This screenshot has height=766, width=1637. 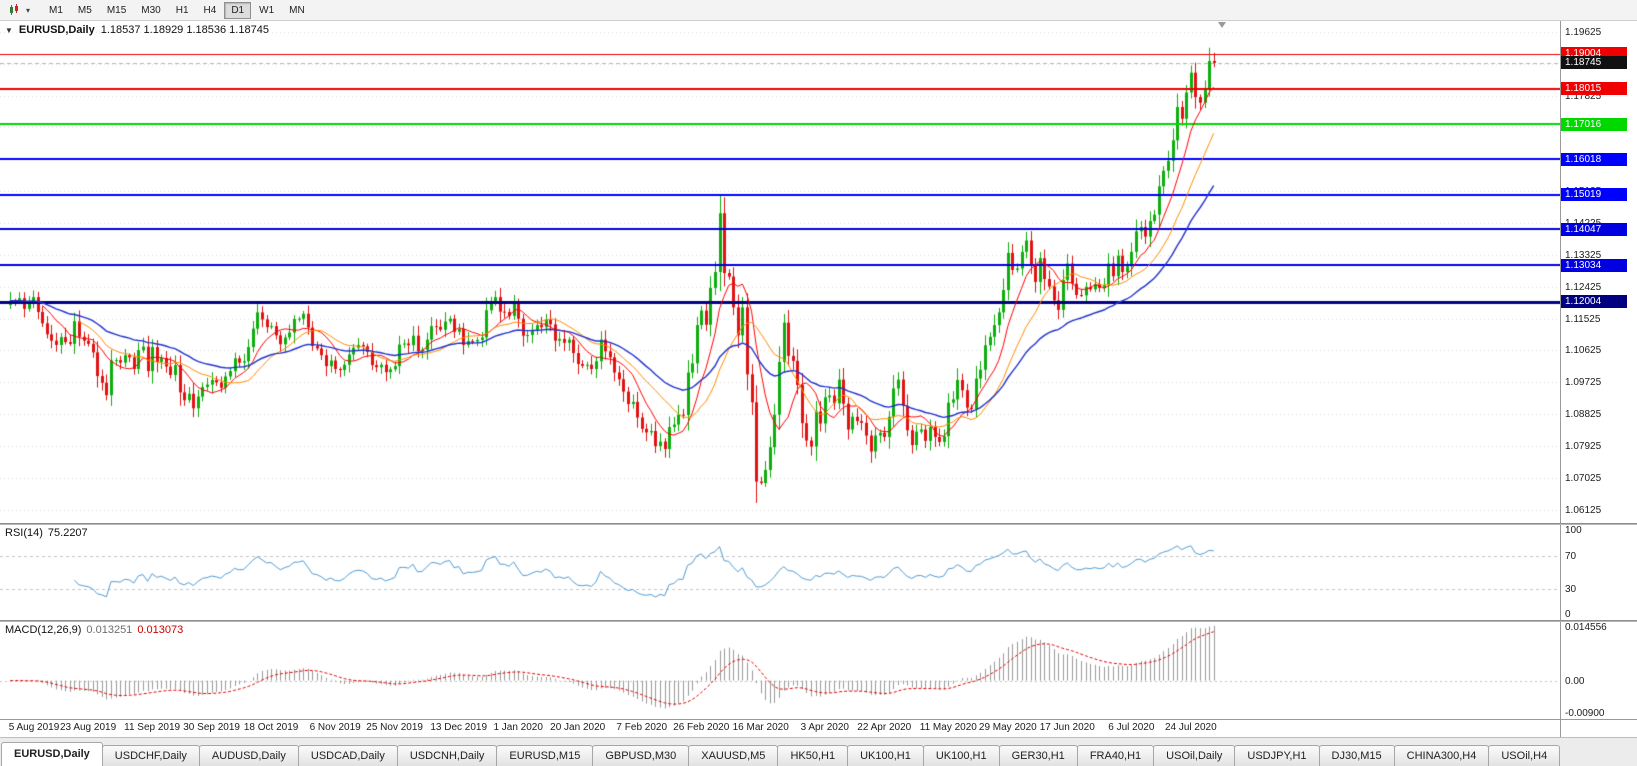 What do you see at coordinates (52, 754) in the screenshot?
I see `chart-tab-eurusd-daily: EURUSD,Daily` at bounding box center [52, 754].